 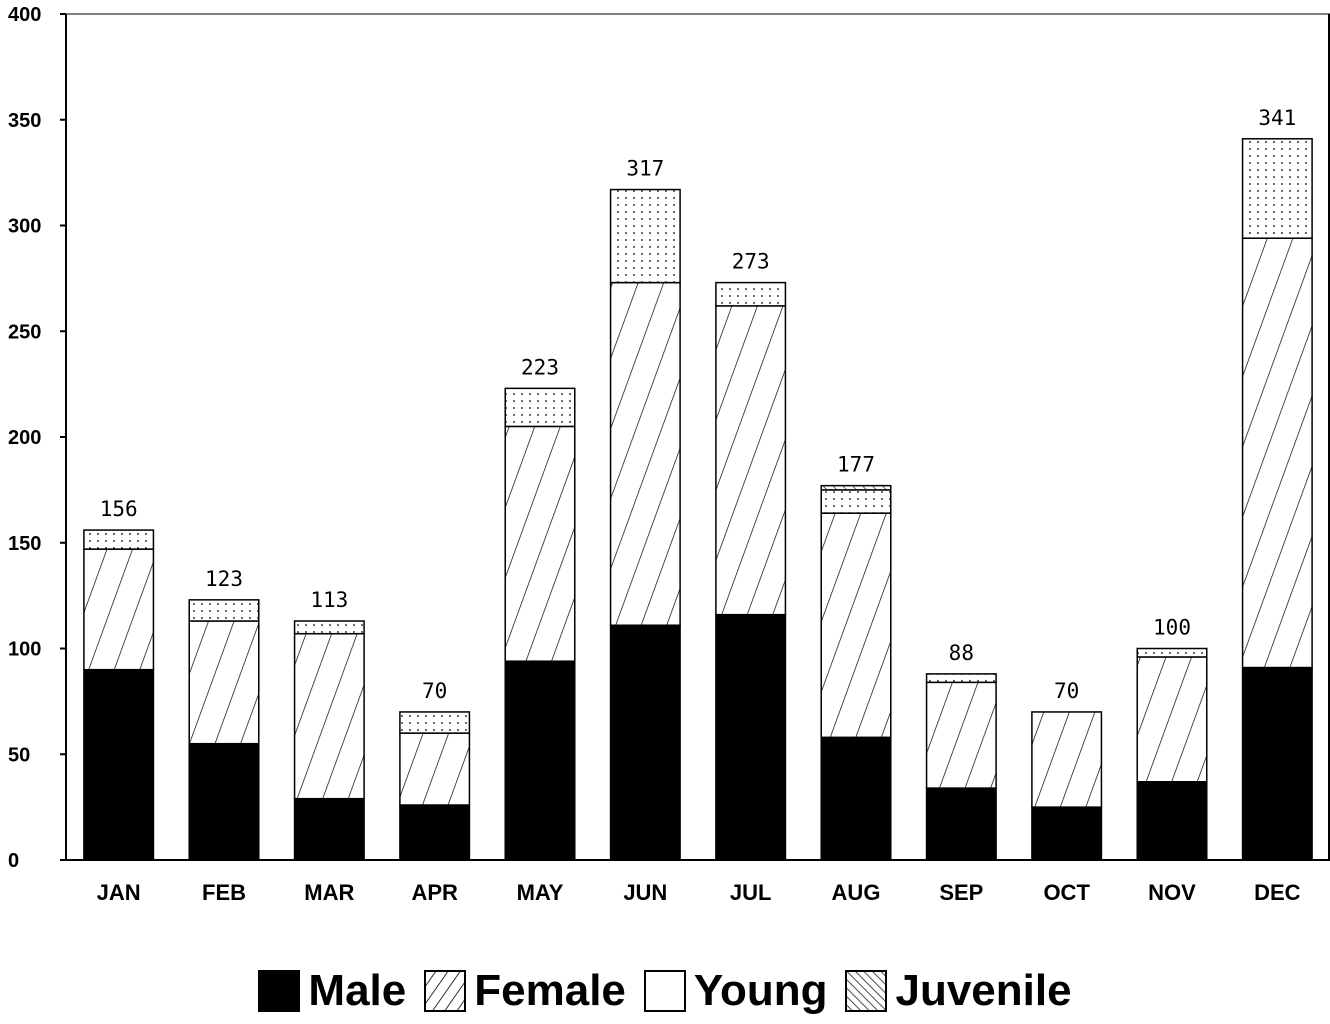 I want to click on bar-segment-female-apr, so click(x=435, y=769).